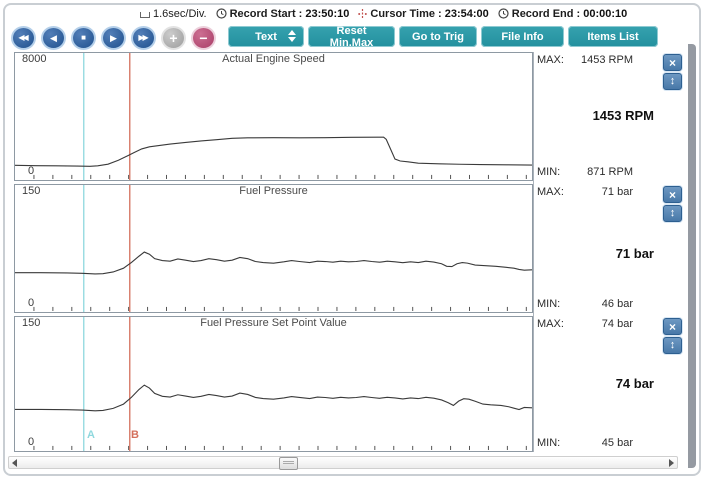  What do you see at coordinates (585, 324) in the screenshot?
I see `setpoint-max-readout: MAX: 74 bar` at bounding box center [585, 324].